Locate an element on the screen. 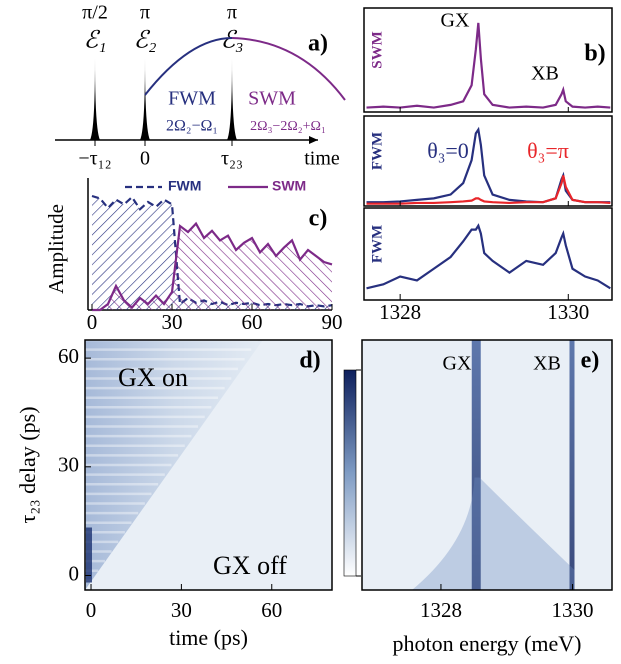 The height and width of the screenshot is (664, 621). label: 2Ω₂−Ω₁ is located at coordinates (192, 126).